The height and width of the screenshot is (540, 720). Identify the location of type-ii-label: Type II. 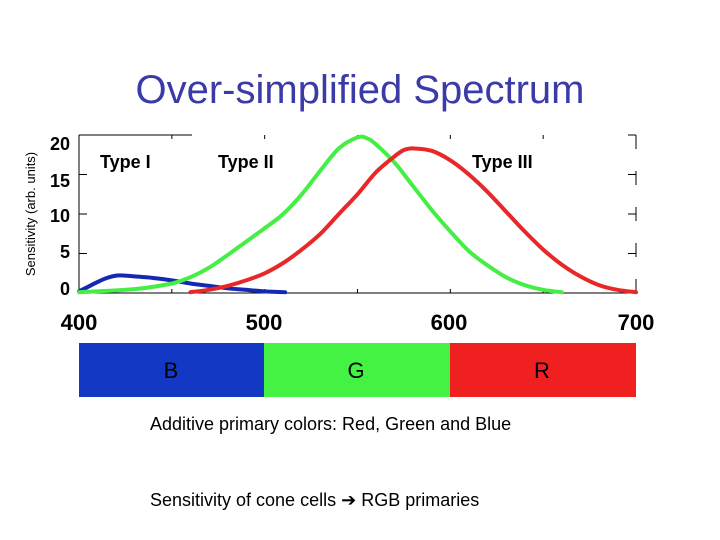
(246, 162).